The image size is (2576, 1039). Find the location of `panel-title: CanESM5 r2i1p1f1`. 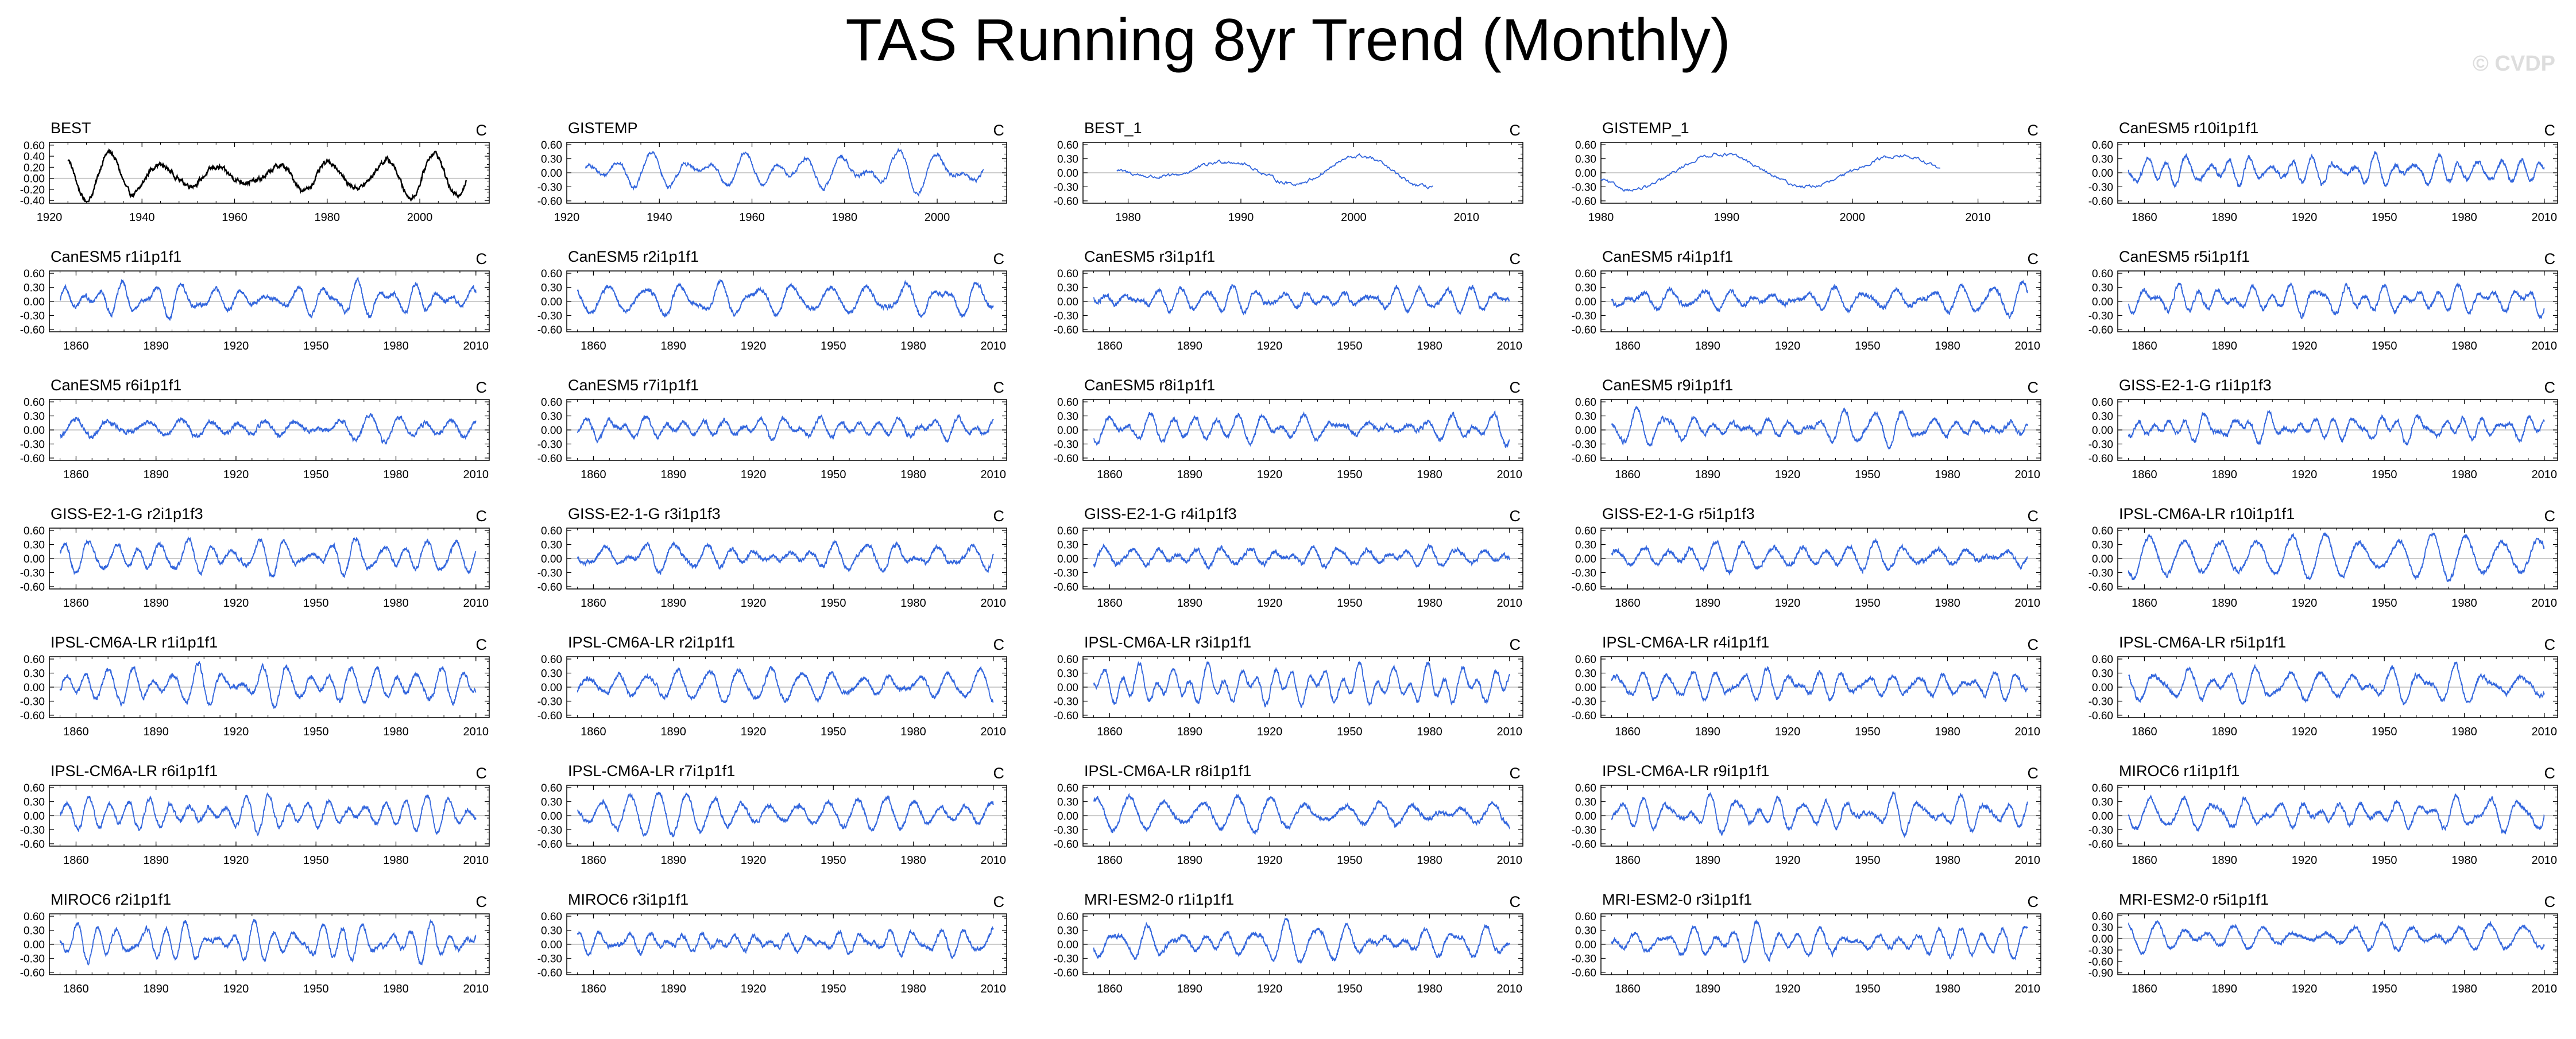

panel-title: CanESM5 r2i1p1f1 is located at coordinates (633, 256).